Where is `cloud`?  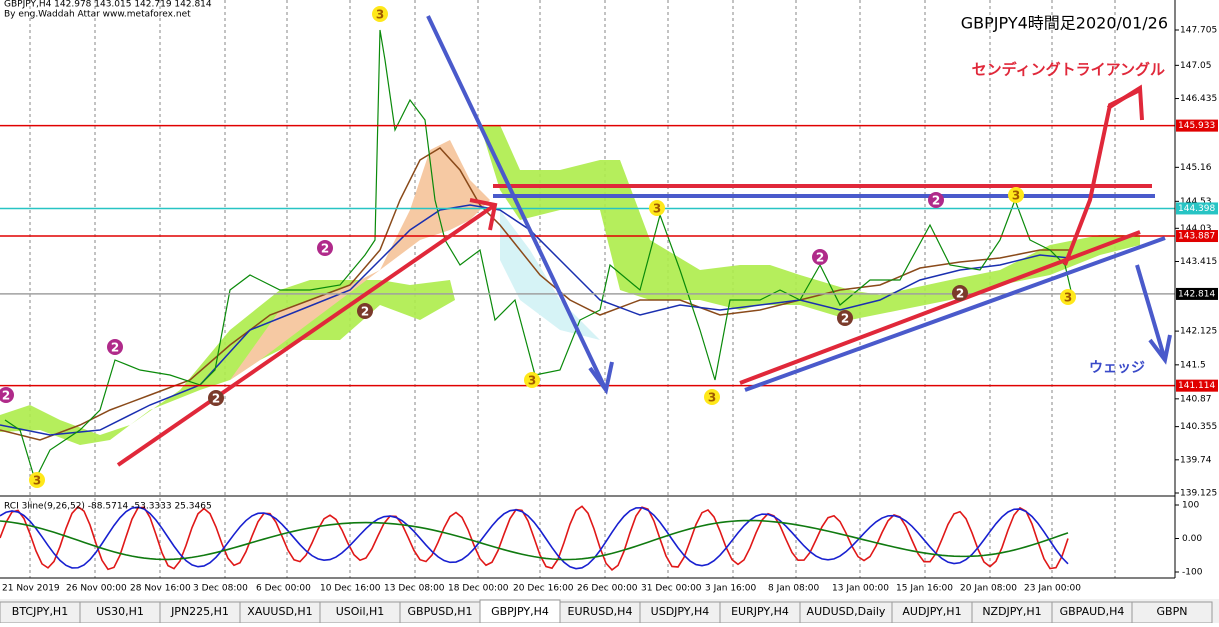
cloud is located at coordinates (227, 362).